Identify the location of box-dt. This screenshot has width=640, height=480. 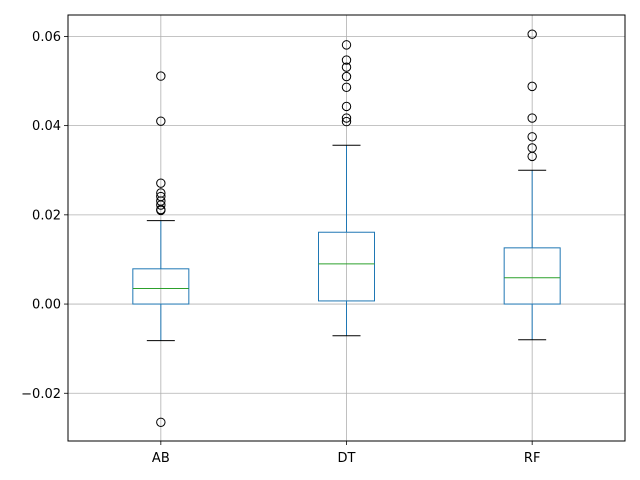
(346, 188).